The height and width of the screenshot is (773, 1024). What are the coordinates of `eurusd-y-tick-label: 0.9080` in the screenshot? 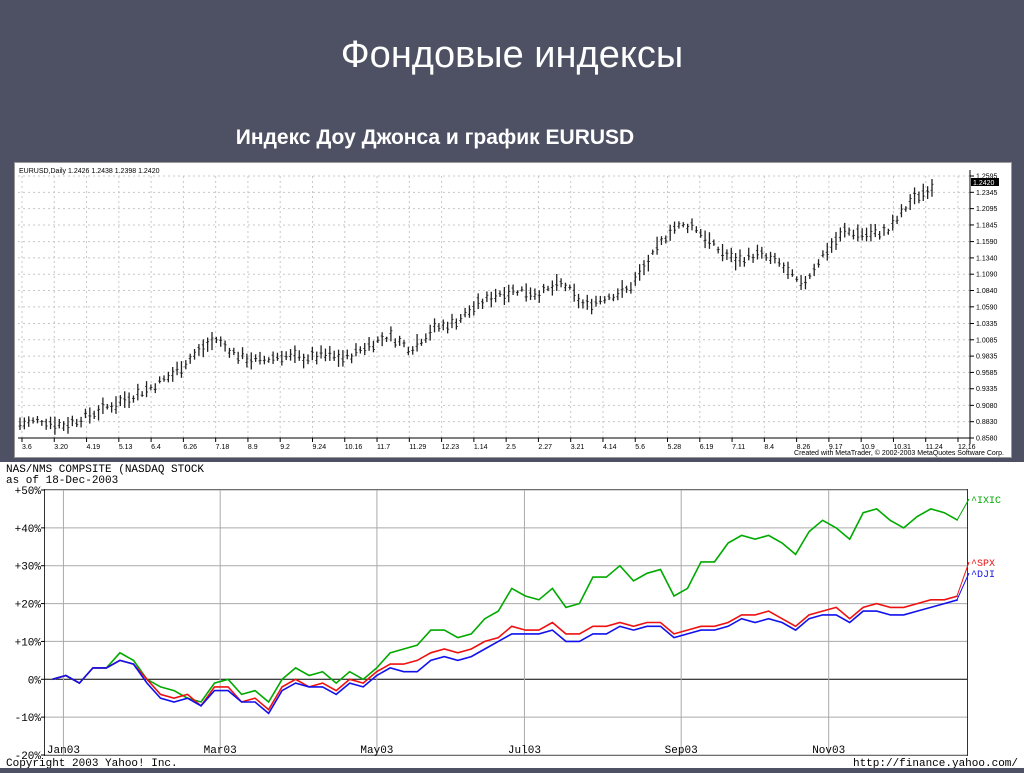 It's located at (987, 406).